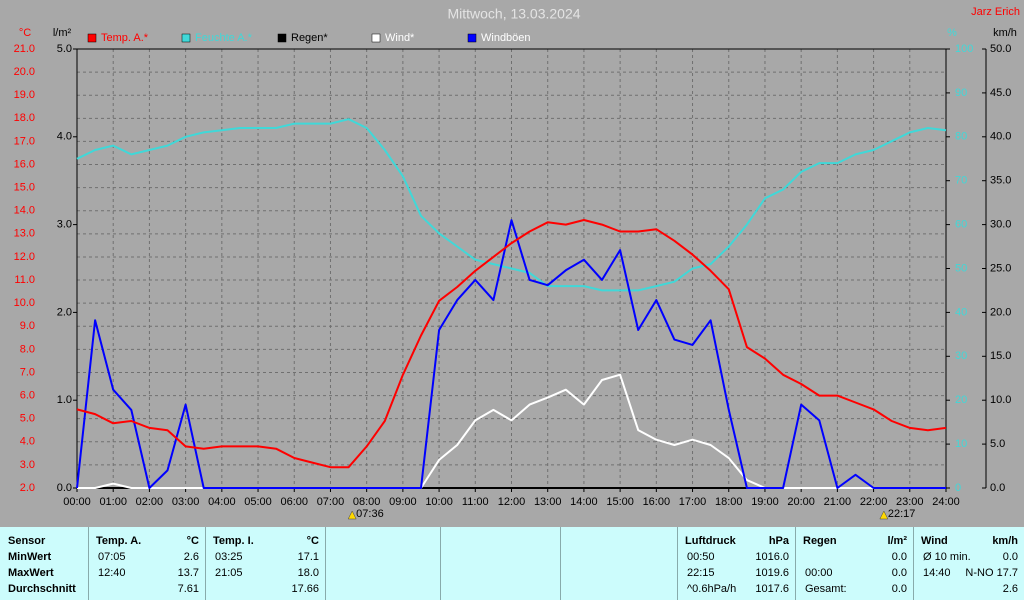 The width and height of the screenshot is (1024, 600). I want to click on x-tick-label: 01:00, so click(113, 502).